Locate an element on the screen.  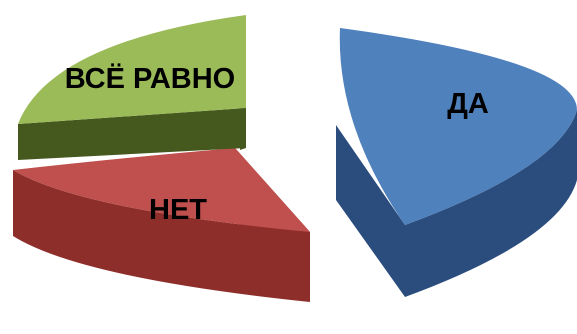
slice-label-indifferent: ВСЁ РАВНО is located at coordinates (150, 78).